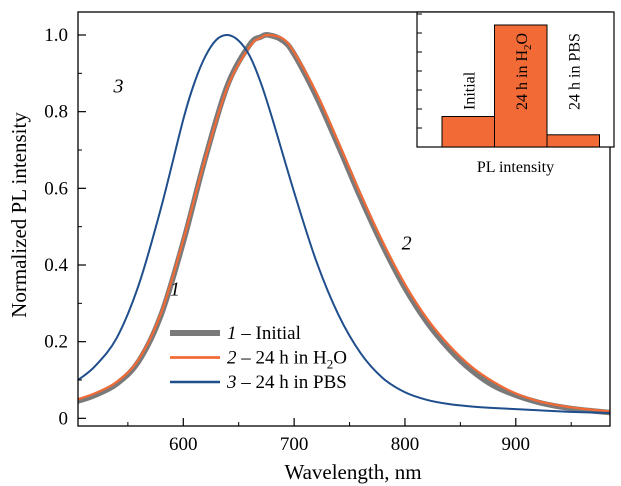 The width and height of the screenshot is (621, 486). I want to click on x-tick-label: 700, so click(294, 444).